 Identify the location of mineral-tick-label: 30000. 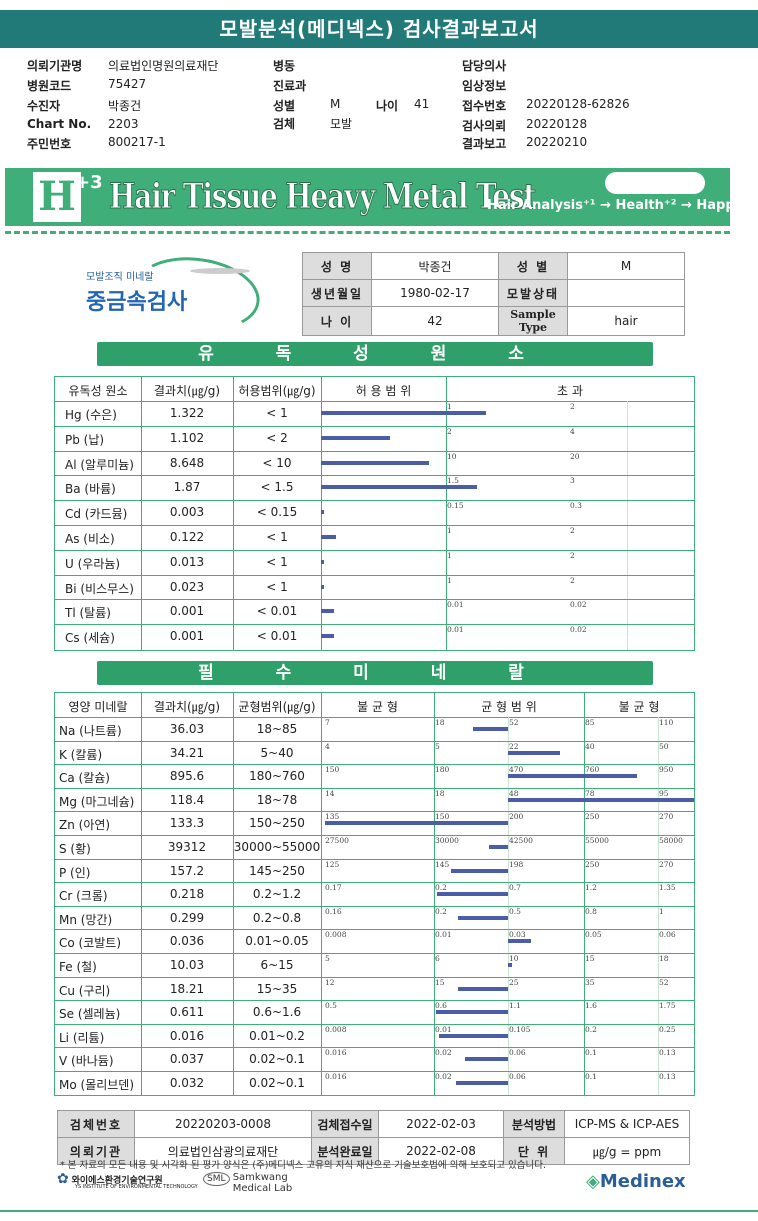
(447, 840).